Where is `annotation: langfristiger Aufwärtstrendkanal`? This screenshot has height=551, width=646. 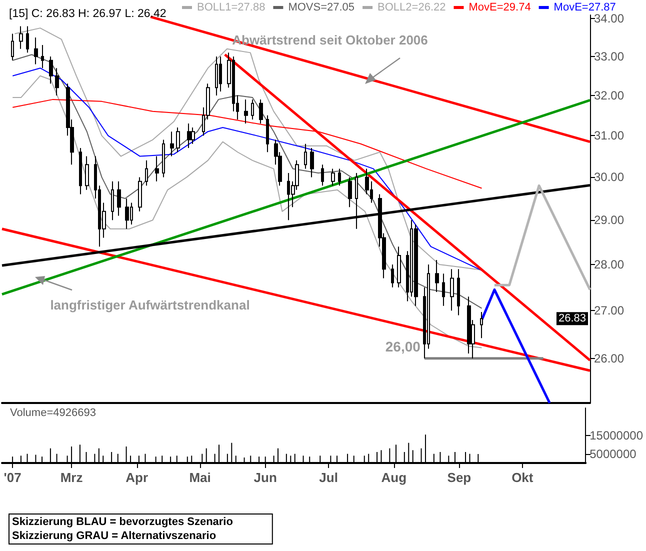 annotation: langfristiger Aufwärtstrendkanal is located at coordinates (150, 305).